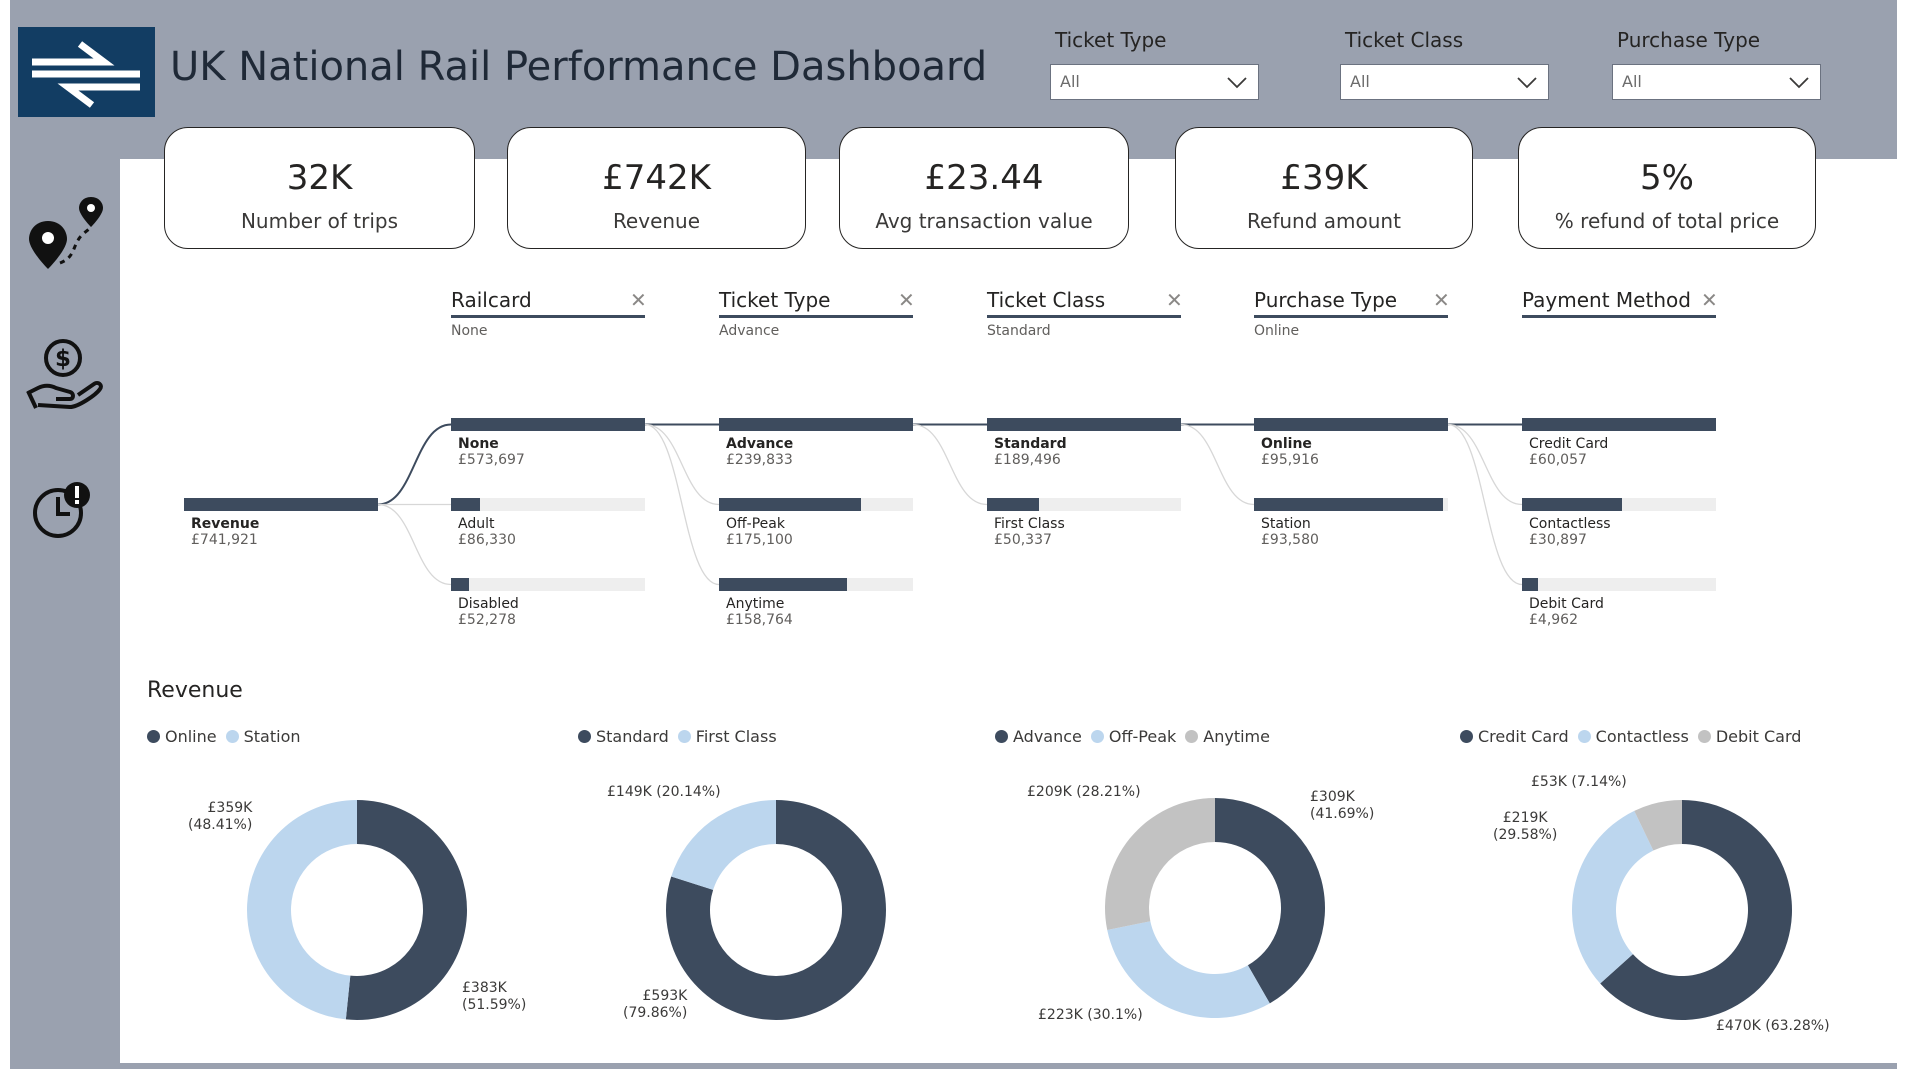 This screenshot has height=1069, width=1909. I want to click on data-label: £309K (41.69%), so click(1342, 805).